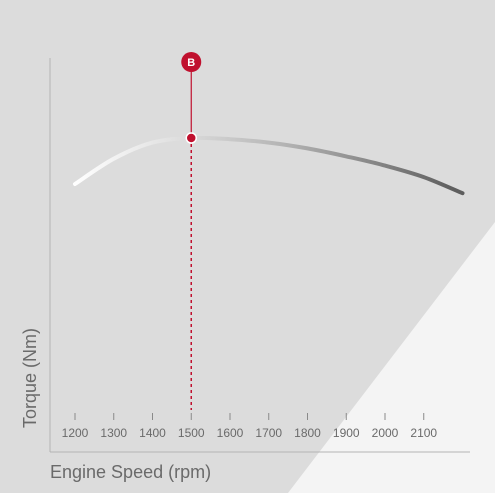  Describe the element at coordinates (249, 426) in the screenshot. I see `x-axis-ticks: 1200 1300 1400 1500 1600 1700 1800 1900 2000 2100` at that location.